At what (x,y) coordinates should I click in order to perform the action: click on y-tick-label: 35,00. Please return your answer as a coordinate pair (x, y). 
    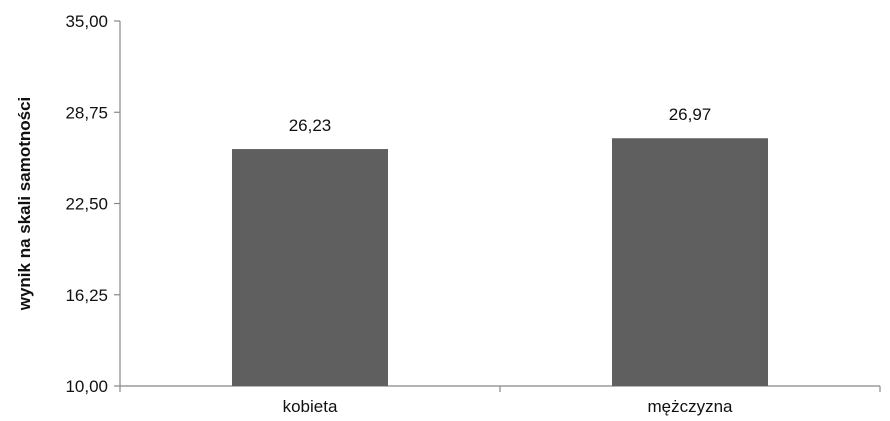
    Looking at the image, I should click on (86, 21).